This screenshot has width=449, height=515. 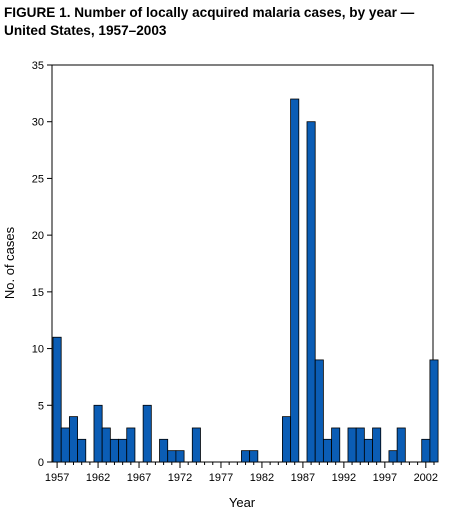 I want to click on bar-1985, so click(x=287, y=439).